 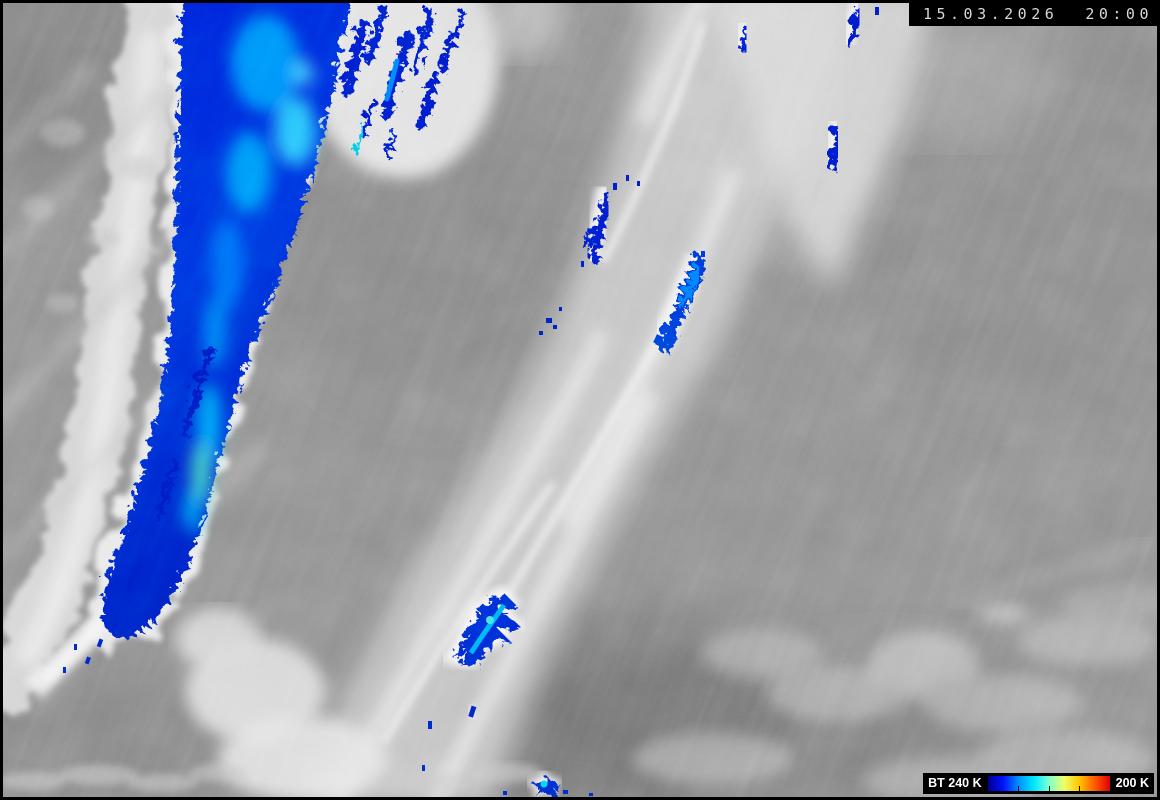 I want to click on timestamp-text: 15.03.2026 20:00, so click(x=1037, y=14).